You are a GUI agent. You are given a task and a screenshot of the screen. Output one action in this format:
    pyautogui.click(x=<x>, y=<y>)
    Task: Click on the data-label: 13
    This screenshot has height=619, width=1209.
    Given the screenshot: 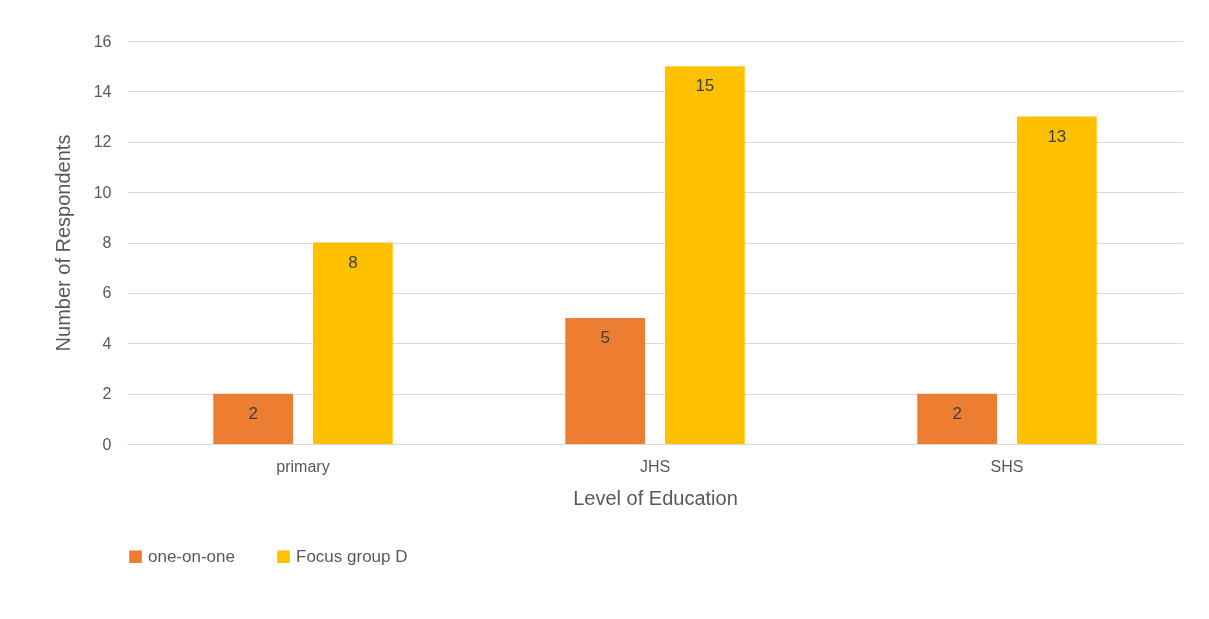 What is the action you would take?
    pyautogui.click(x=1057, y=136)
    